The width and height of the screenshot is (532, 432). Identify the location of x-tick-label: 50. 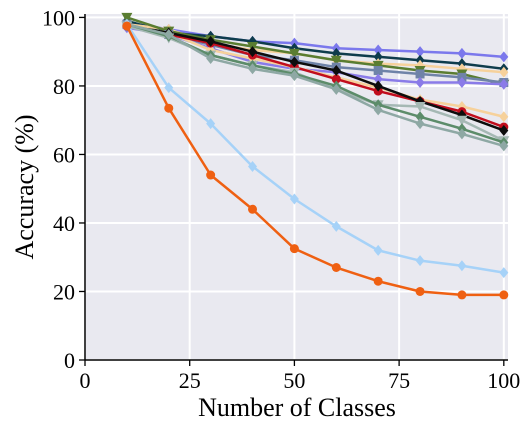
(294, 380).